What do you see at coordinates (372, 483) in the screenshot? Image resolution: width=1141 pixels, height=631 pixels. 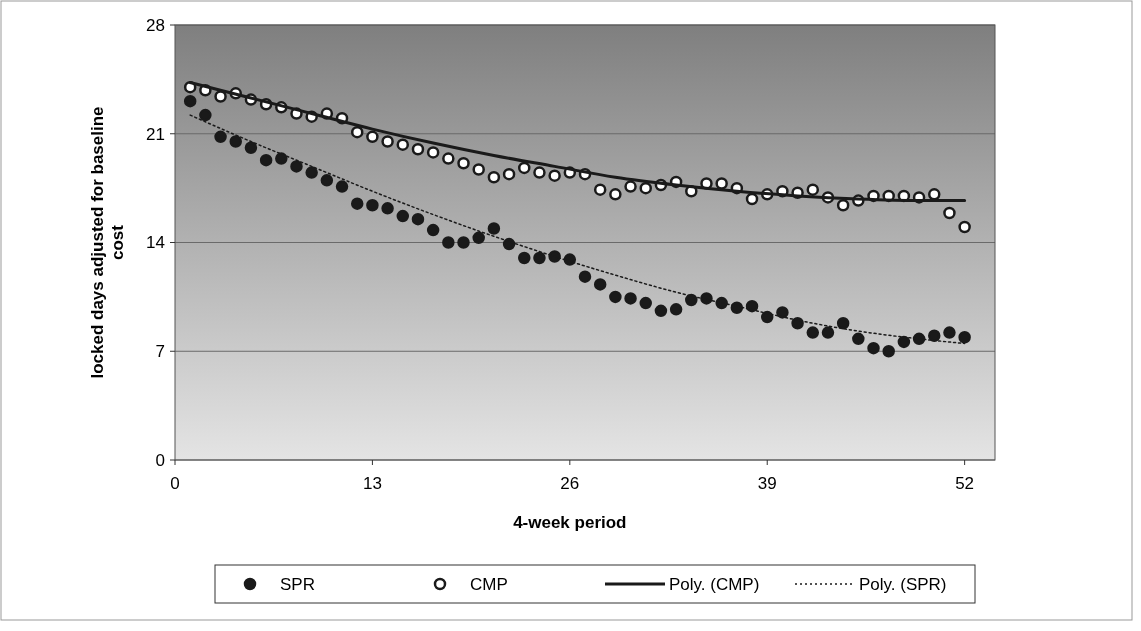 I see `x-tick-label: 13` at bounding box center [372, 483].